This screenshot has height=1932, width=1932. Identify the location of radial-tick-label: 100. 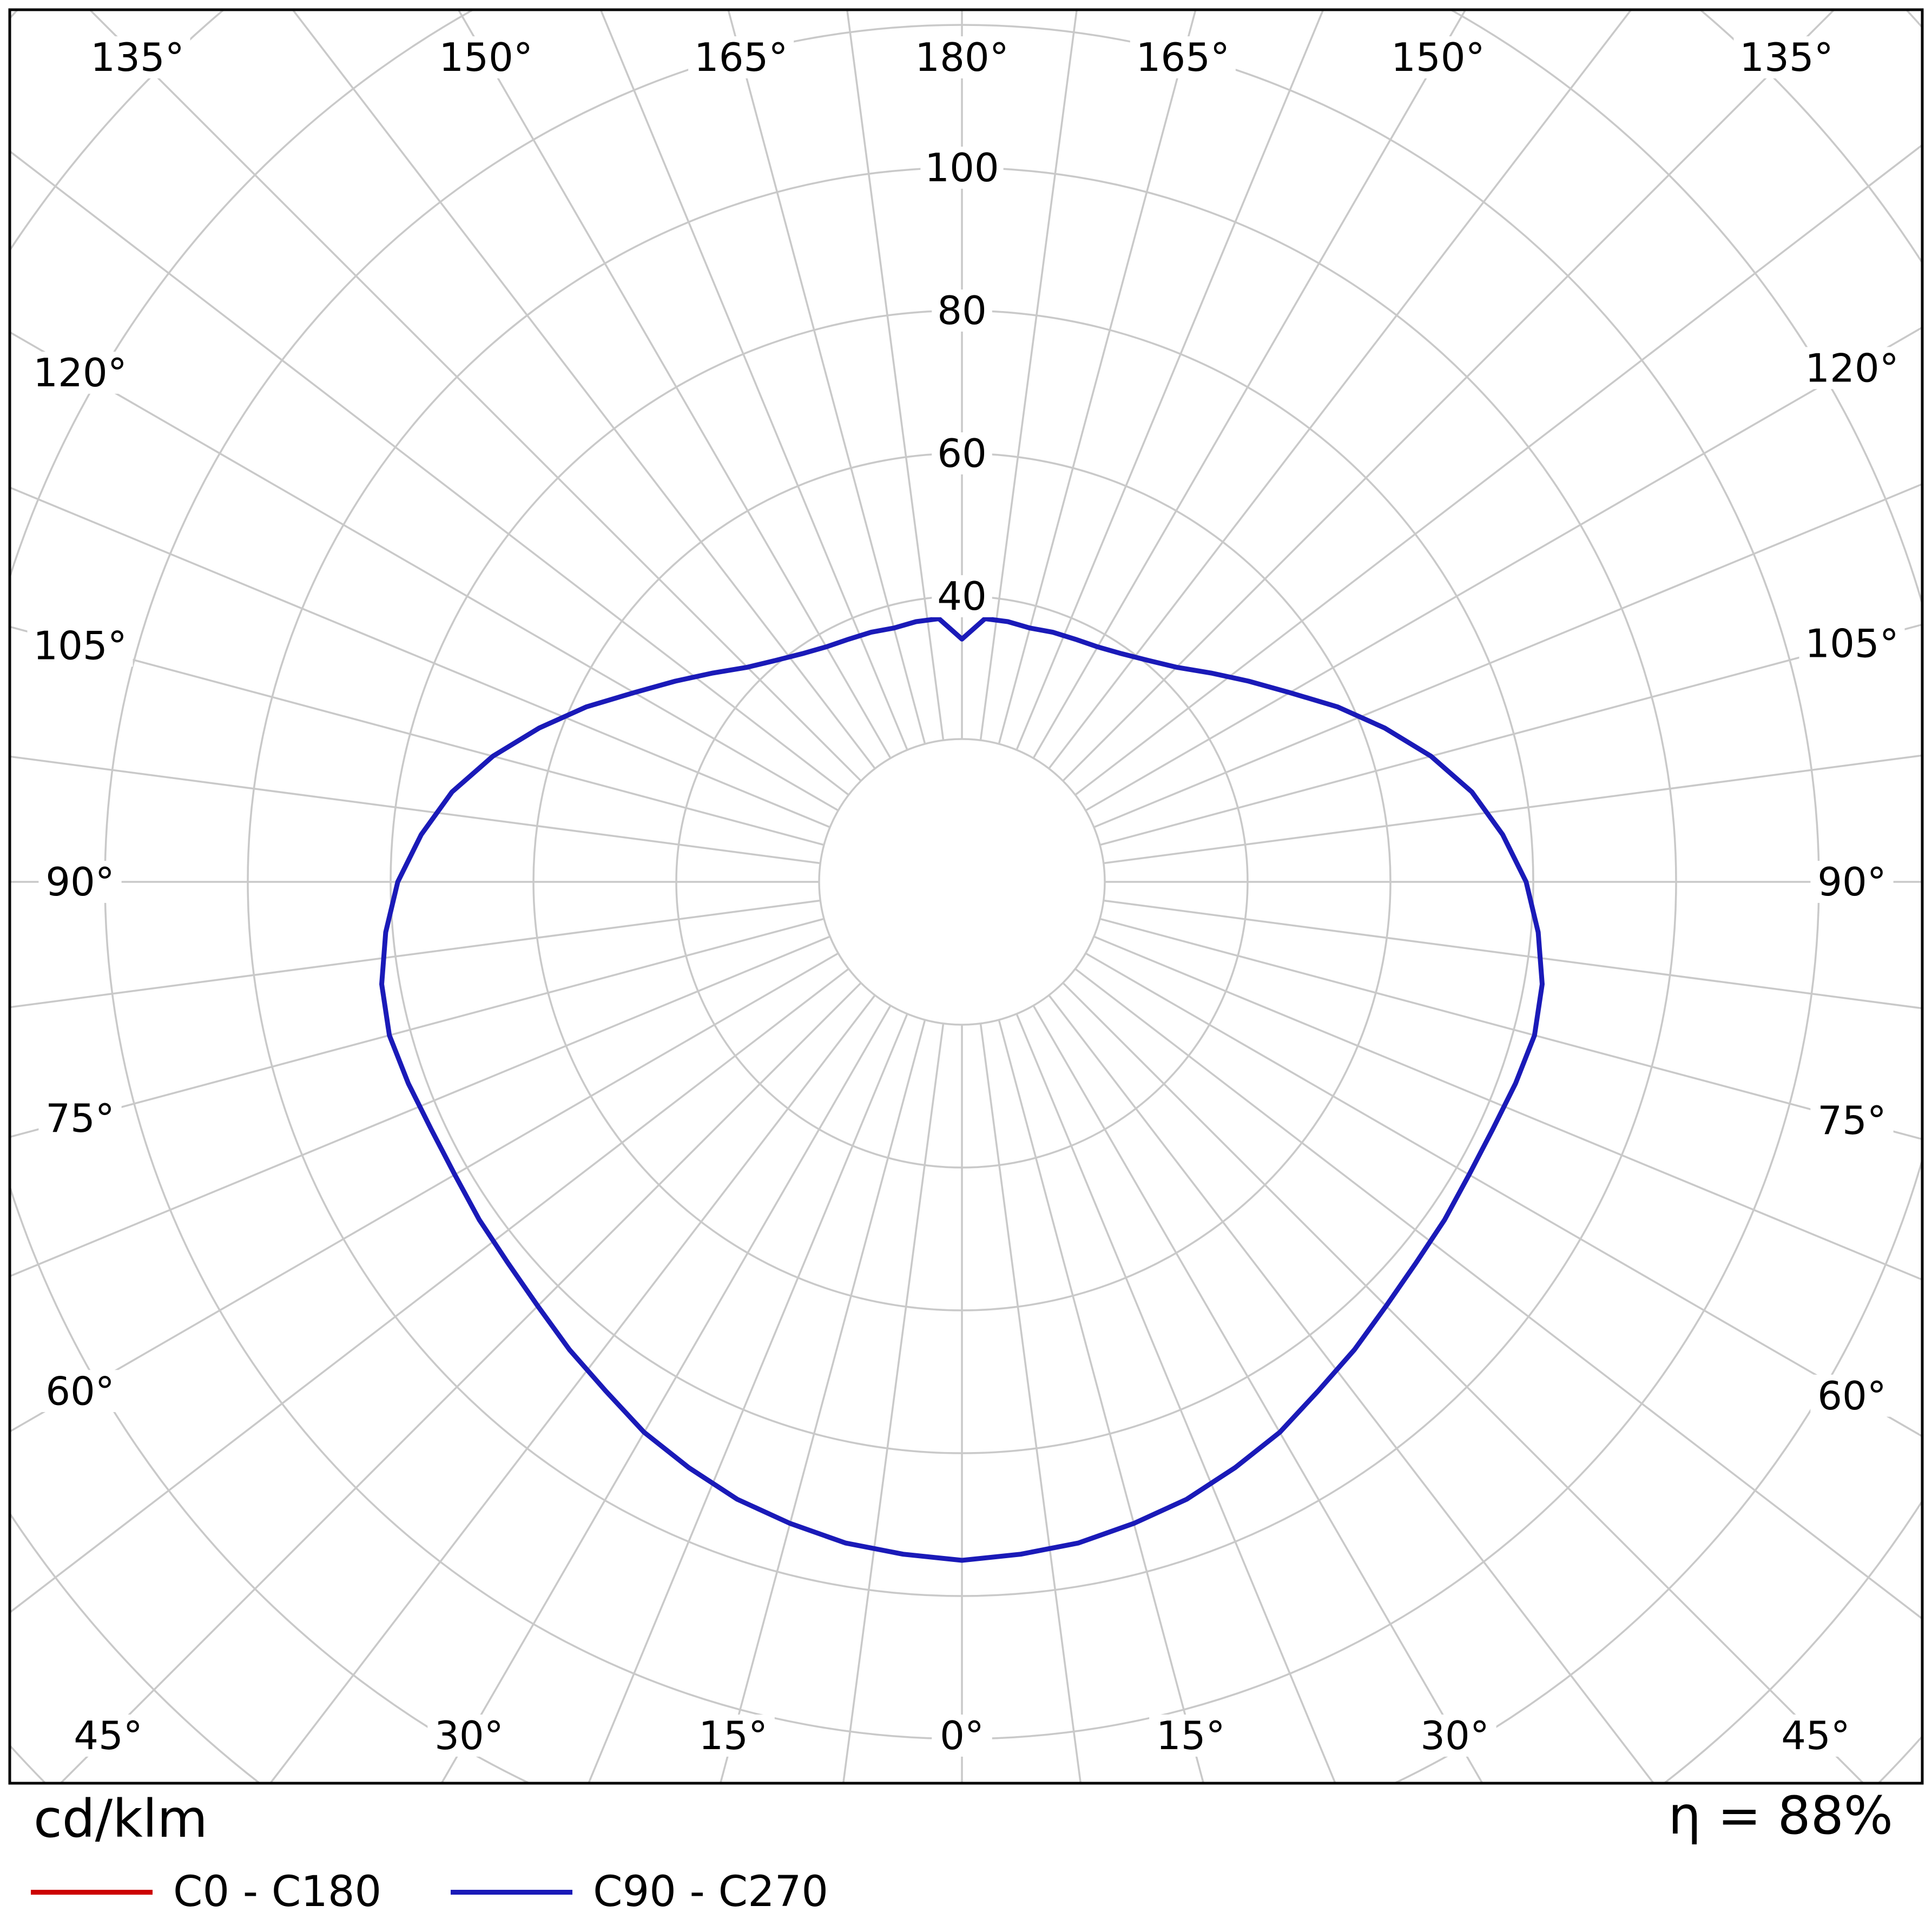
(962, 167).